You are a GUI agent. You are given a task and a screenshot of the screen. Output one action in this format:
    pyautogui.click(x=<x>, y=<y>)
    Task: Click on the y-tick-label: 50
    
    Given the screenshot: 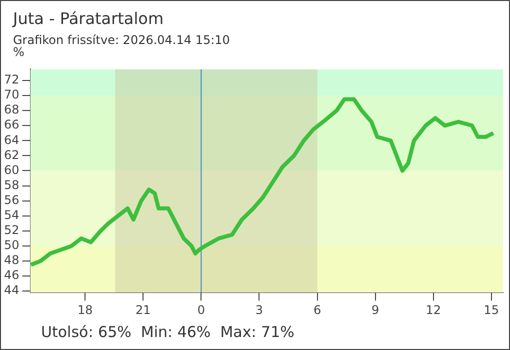 What is the action you would take?
    pyautogui.click(x=12, y=245)
    